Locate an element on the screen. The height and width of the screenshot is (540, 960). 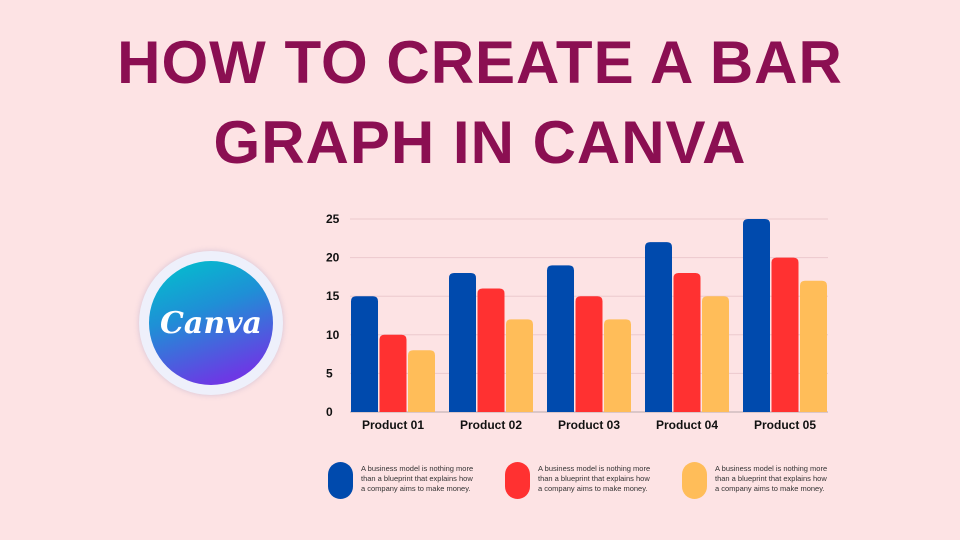
y-tick-label: 0 is located at coordinates (329, 412).